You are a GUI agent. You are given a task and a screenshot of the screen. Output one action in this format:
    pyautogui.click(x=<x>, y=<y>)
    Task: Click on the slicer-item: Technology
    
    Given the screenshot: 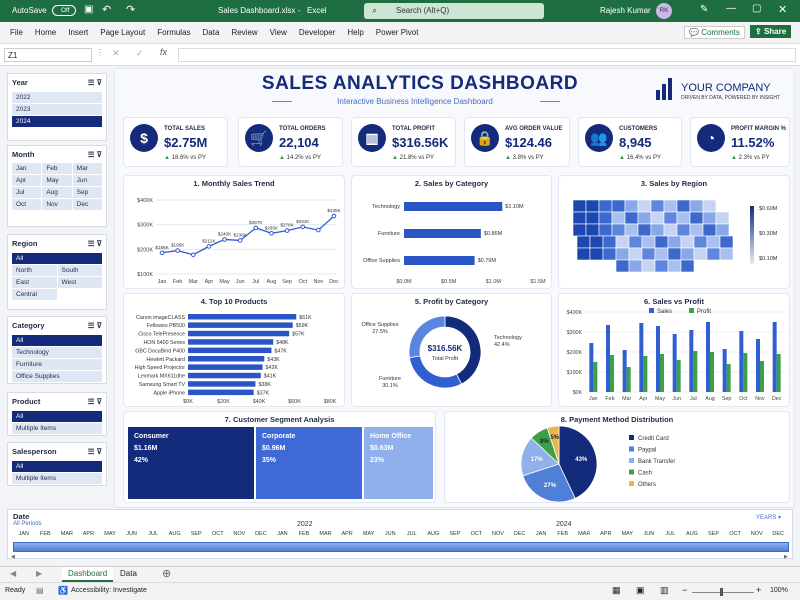 What is the action you would take?
    pyautogui.click(x=57, y=352)
    